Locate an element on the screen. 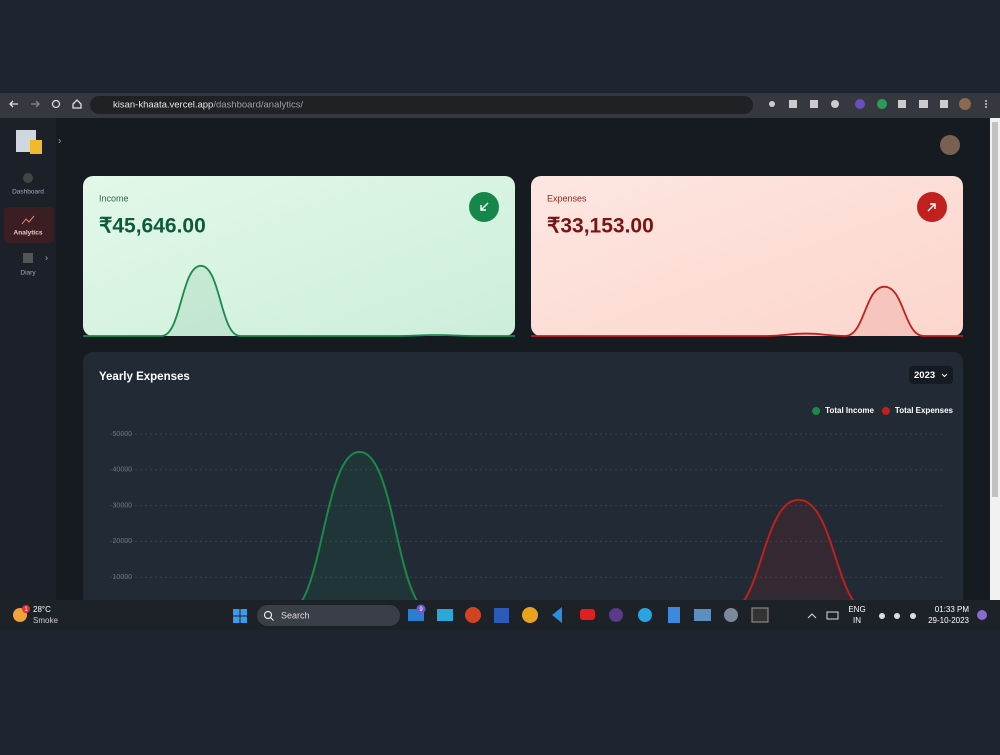 The image size is (1000, 755). url-path: /dashboard/analytics/ is located at coordinates (258, 105).